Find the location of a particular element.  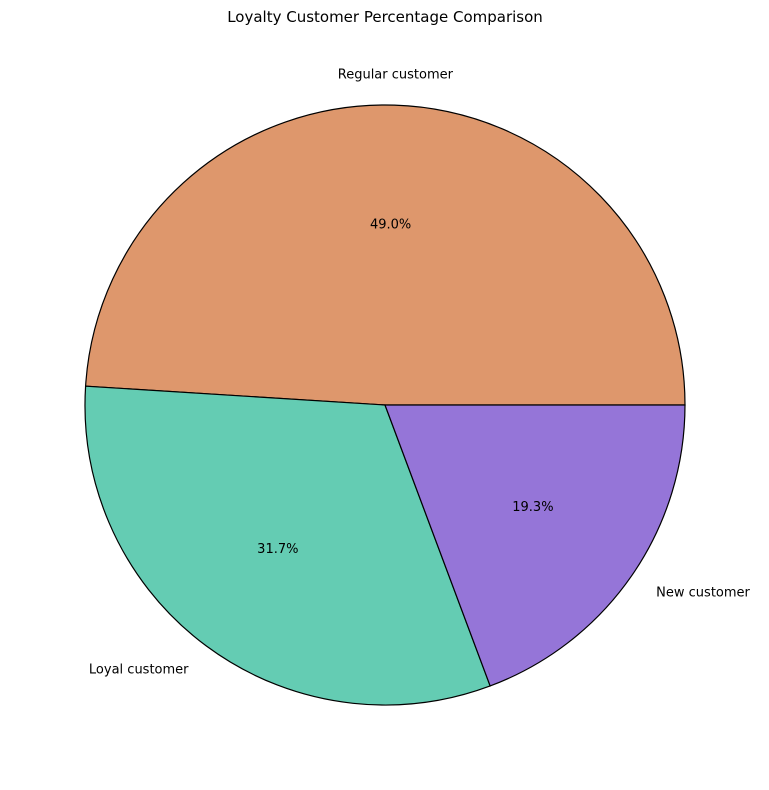

slice-percent-new-customer: 19.3% is located at coordinates (532, 507).